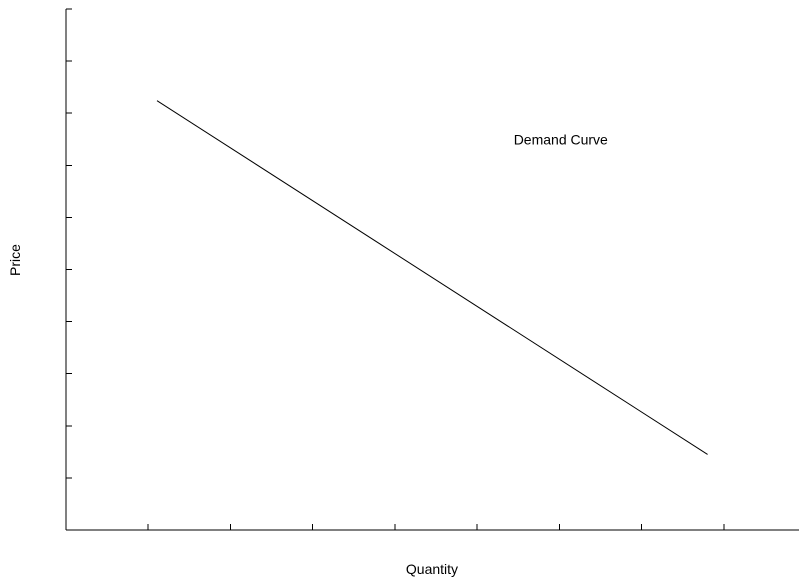  What do you see at coordinates (432, 569) in the screenshot?
I see `x-axis-label: Quantity` at bounding box center [432, 569].